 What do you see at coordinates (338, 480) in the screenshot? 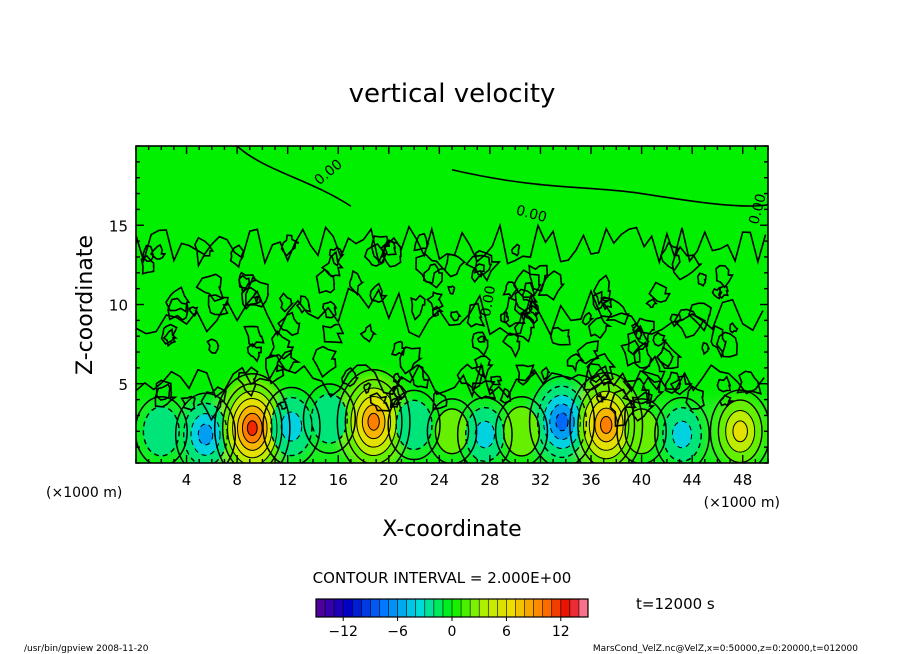
I see `x-tick-label: 16` at bounding box center [338, 480].